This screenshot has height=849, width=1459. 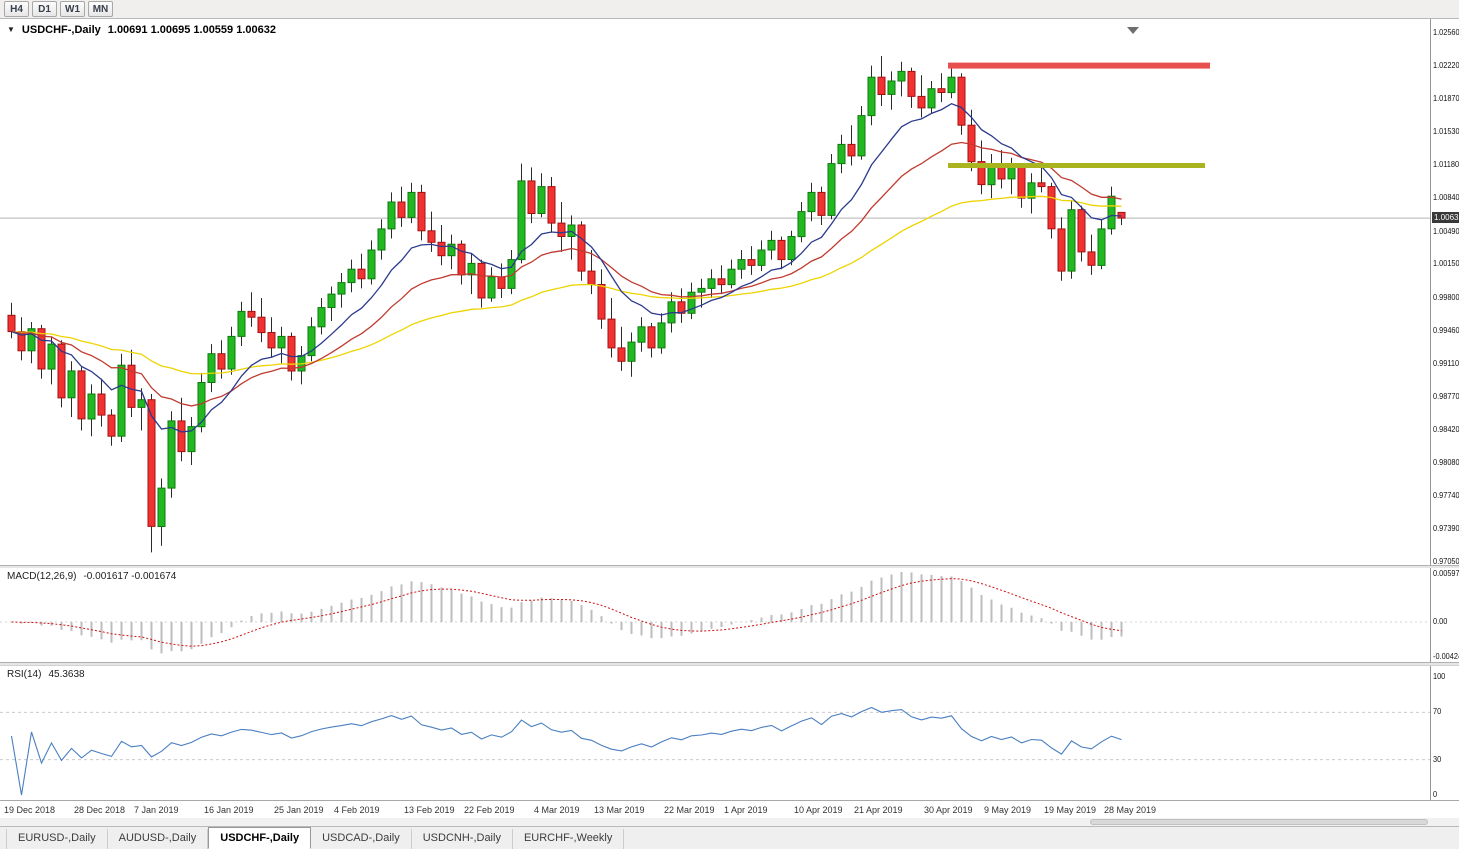 What do you see at coordinates (16, 9) in the screenshot?
I see `timeframe-h4-button: H4` at bounding box center [16, 9].